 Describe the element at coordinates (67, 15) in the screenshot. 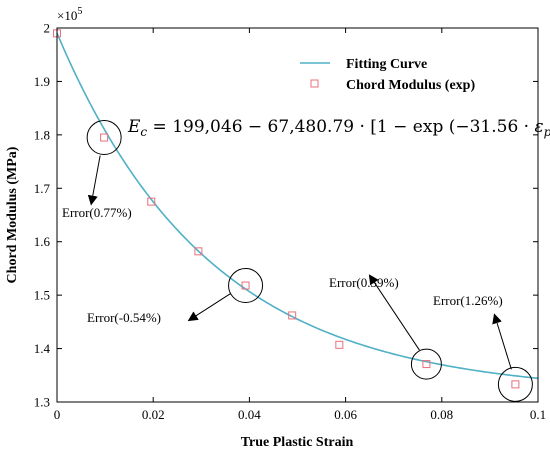

I see `y-exponent-base: ×10` at that location.